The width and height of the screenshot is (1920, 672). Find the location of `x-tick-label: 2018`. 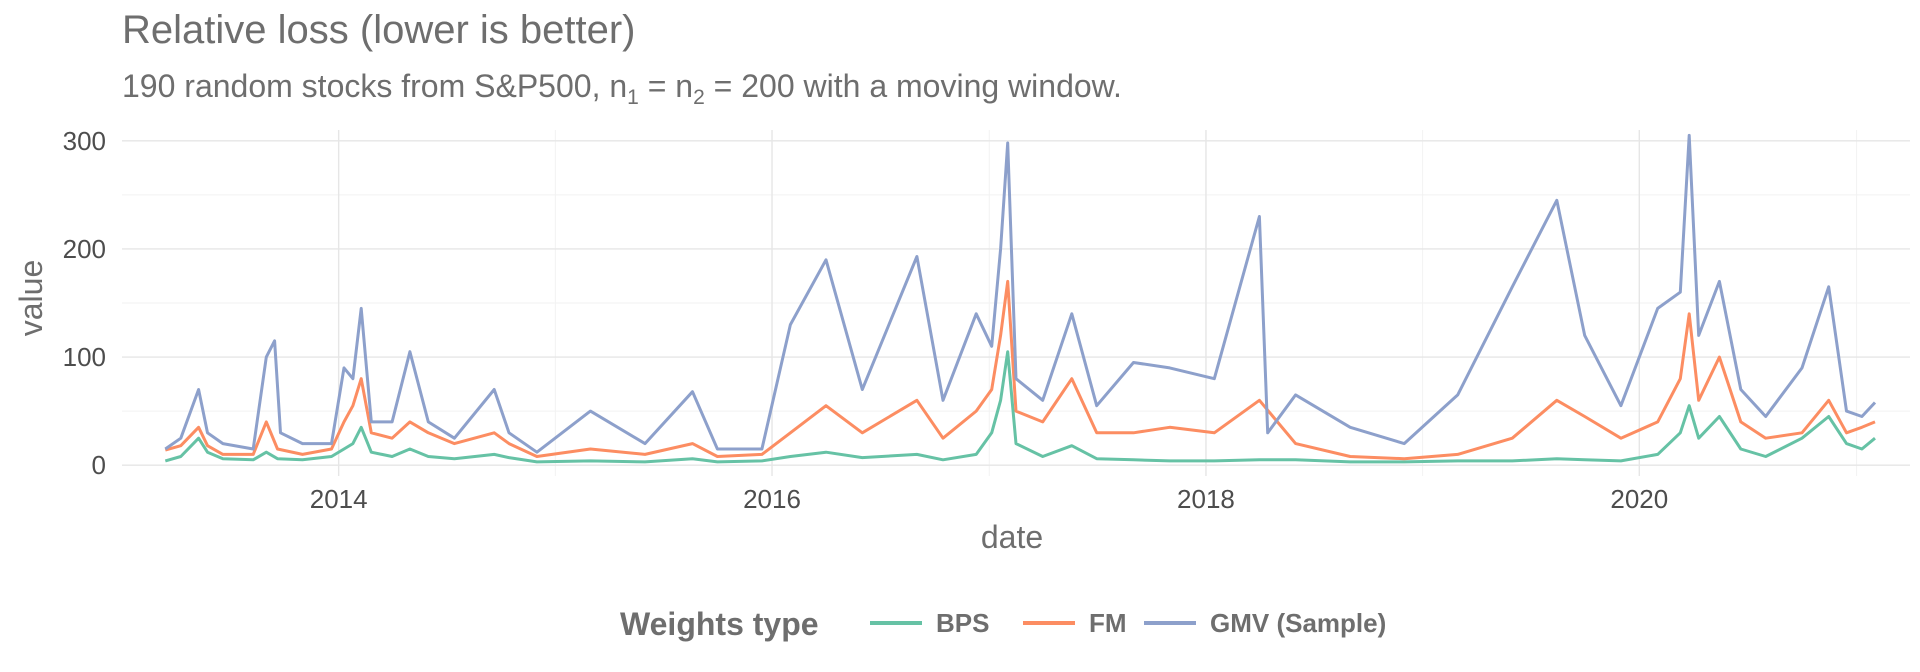

x-tick-label: 2018 is located at coordinates (1206, 499).